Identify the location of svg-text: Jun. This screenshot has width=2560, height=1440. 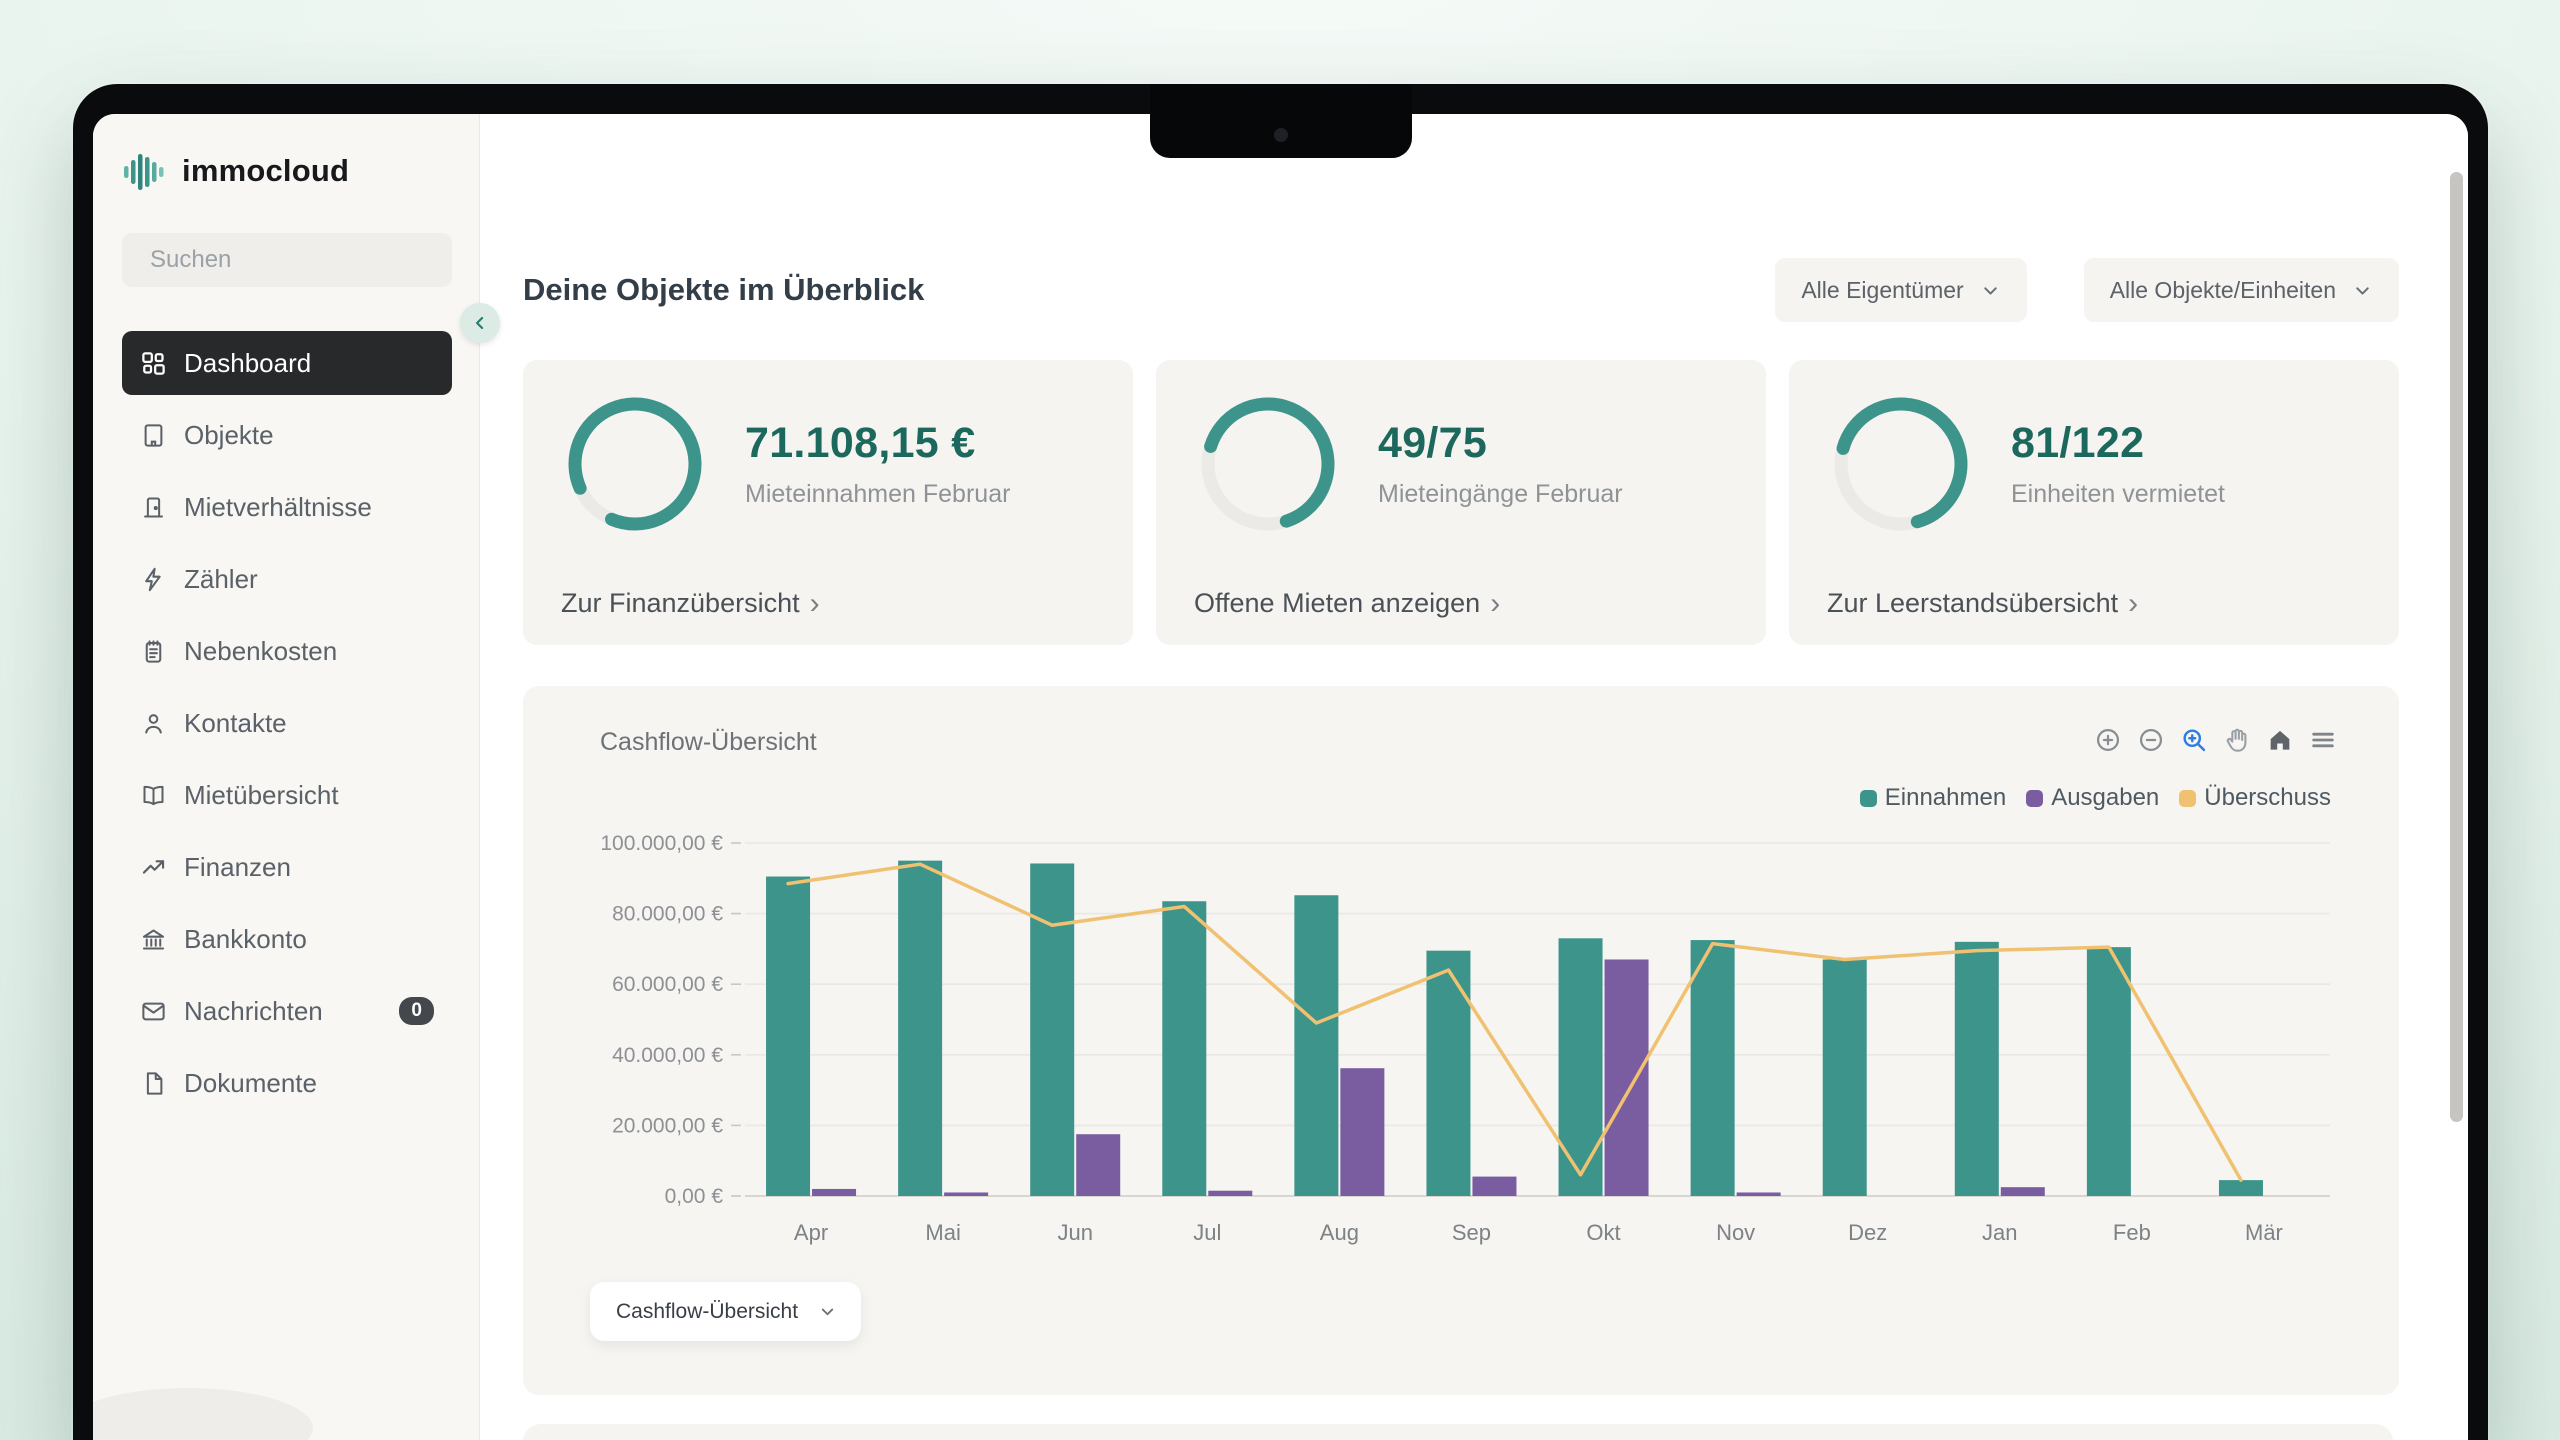
(1074, 1232).